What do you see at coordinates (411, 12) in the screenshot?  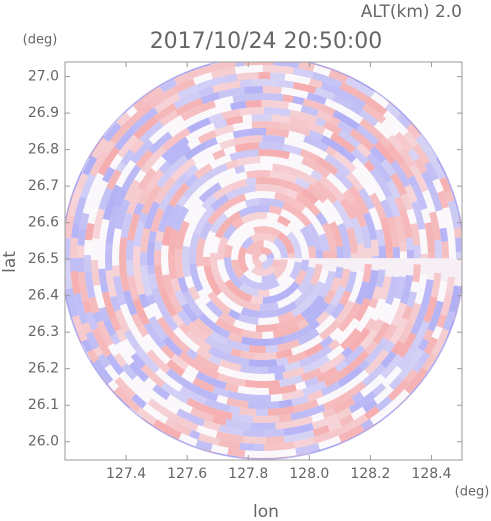 I see `chart-subtitle: ALT(km) 2.0` at bounding box center [411, 12].